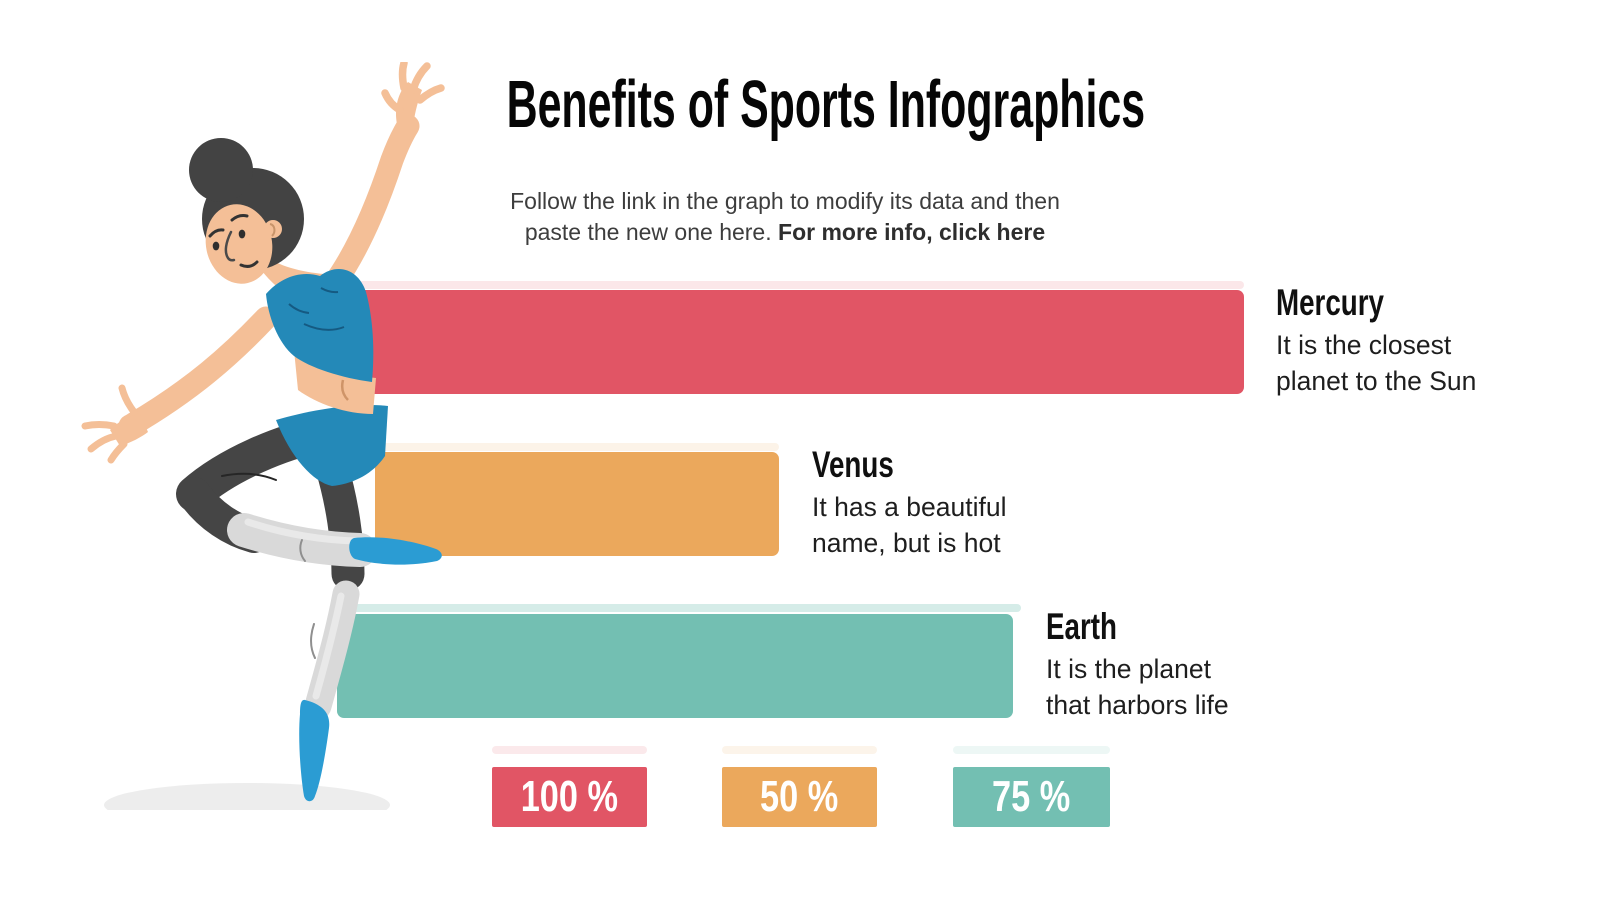 The width and height of the screenshot is (1600, 900). Describe the element at coordinates (1137, 705) in the screenshot. I see `earth-description-line2: that harbors life` at that location.